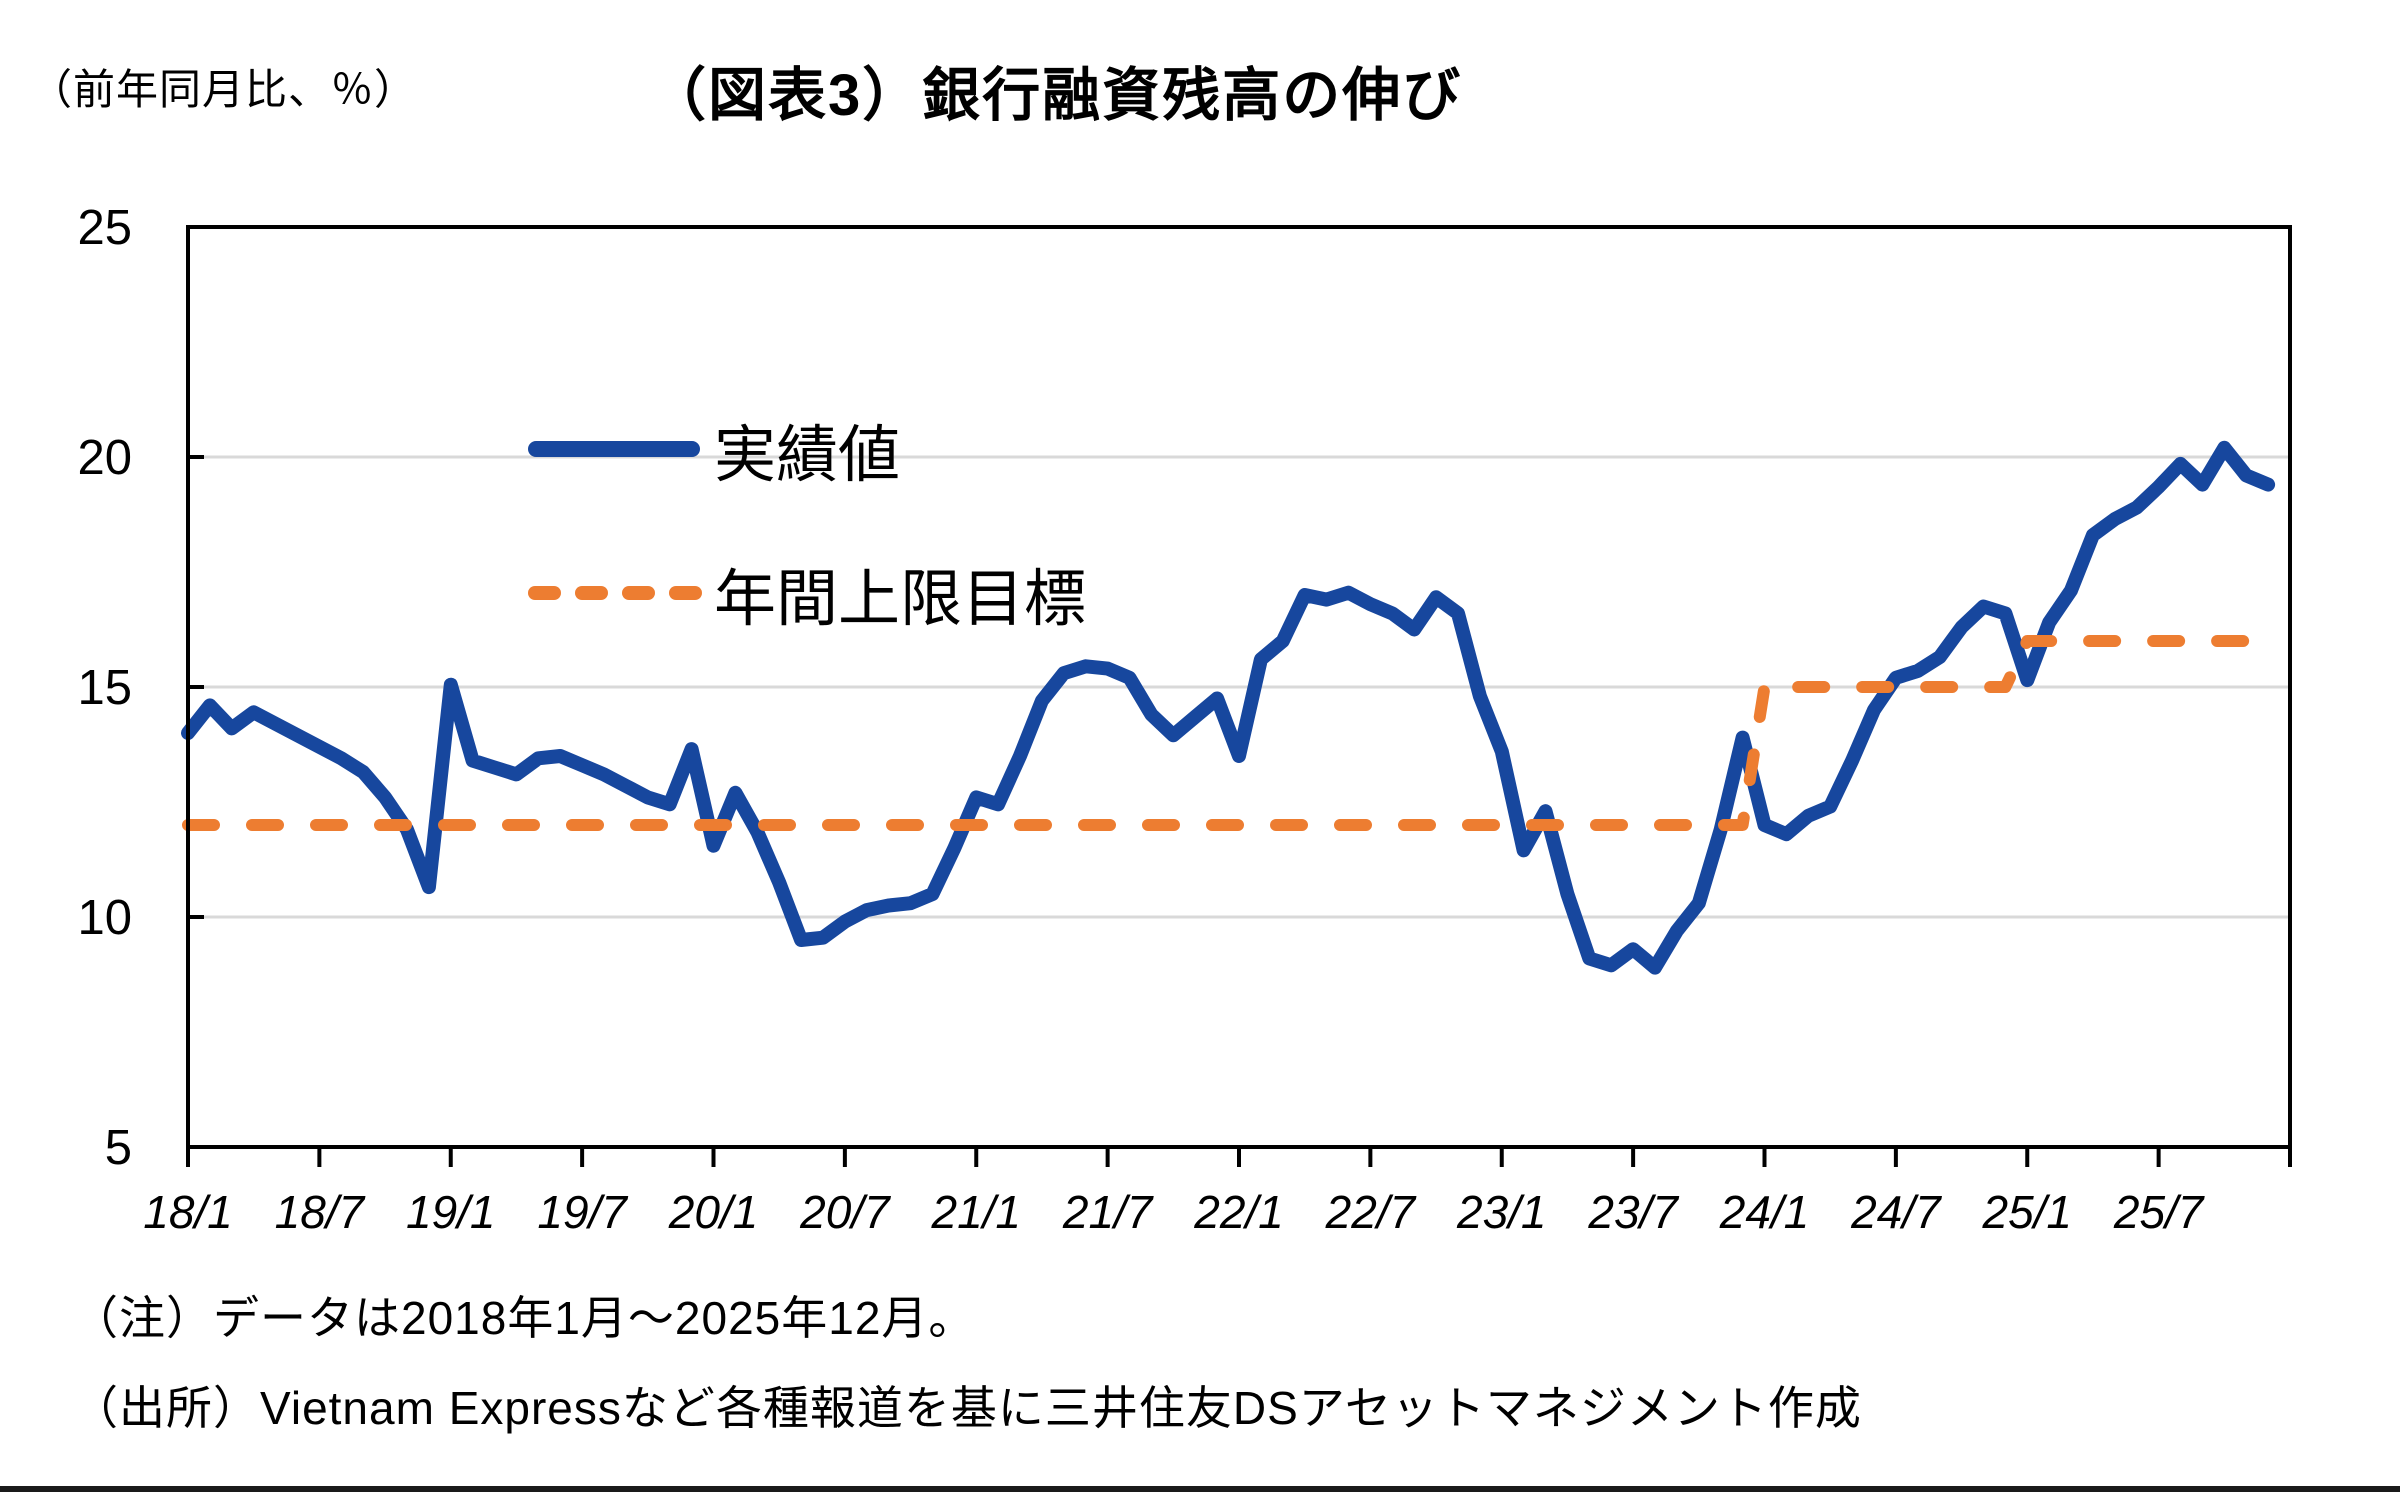 This screenshot has width=2400, height=1496. I want to click on y-tick-label: 20, so click(104, 458).